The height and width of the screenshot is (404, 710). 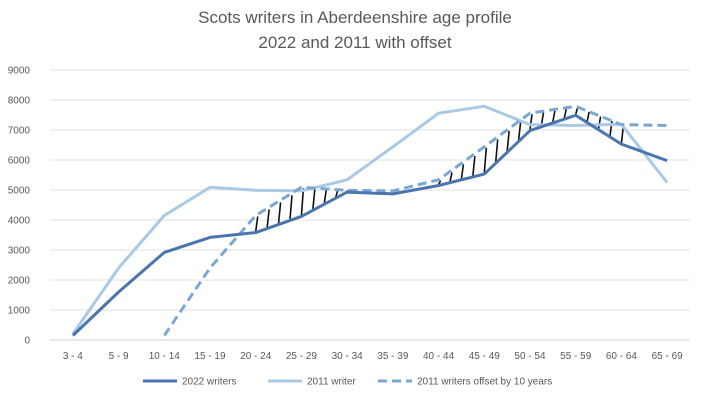 I want to click on x-tick-label: 60 - 64, so click(x=622, y=356).